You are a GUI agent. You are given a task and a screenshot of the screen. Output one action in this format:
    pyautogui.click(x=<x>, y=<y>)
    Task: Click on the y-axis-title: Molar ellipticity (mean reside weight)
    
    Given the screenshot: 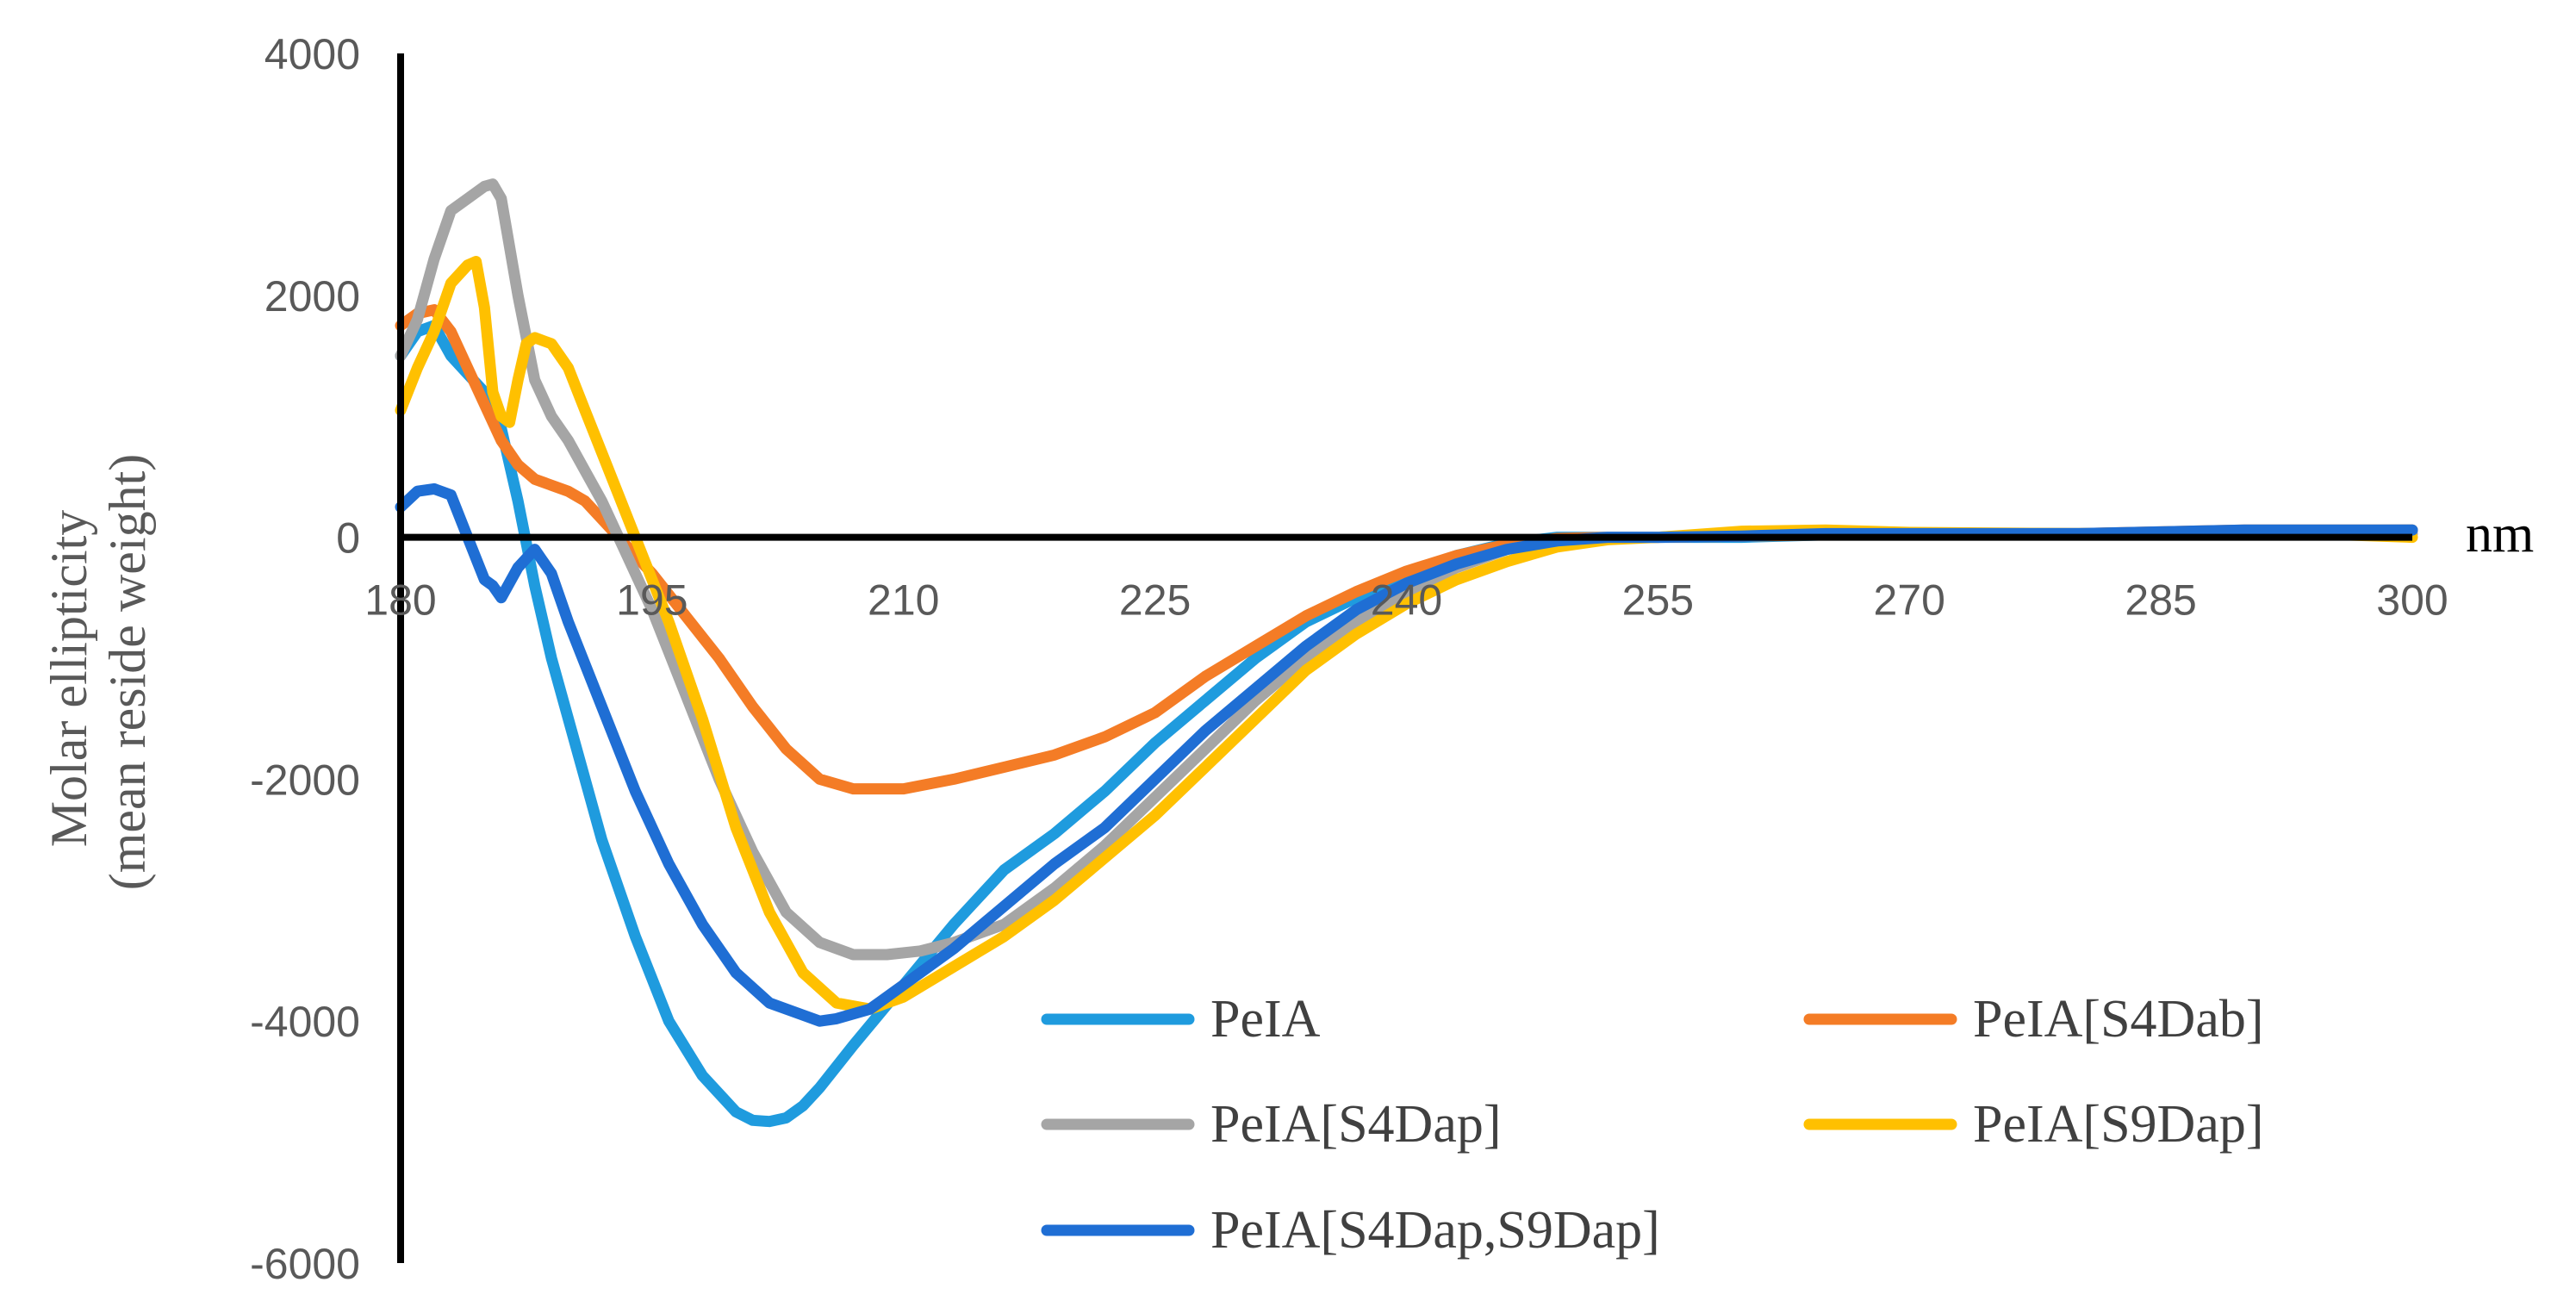 What is the action you would take?
    pyautogui.click(x=98, y=672)
    